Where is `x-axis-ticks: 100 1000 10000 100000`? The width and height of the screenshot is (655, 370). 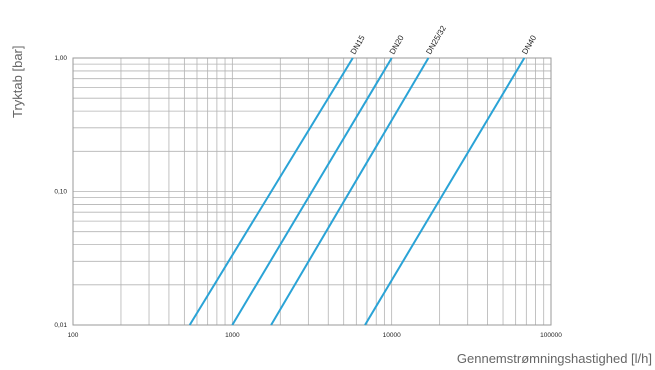
x-axis-ticks: 100 1000 10000 100000 is located at coordinates (315, 335).